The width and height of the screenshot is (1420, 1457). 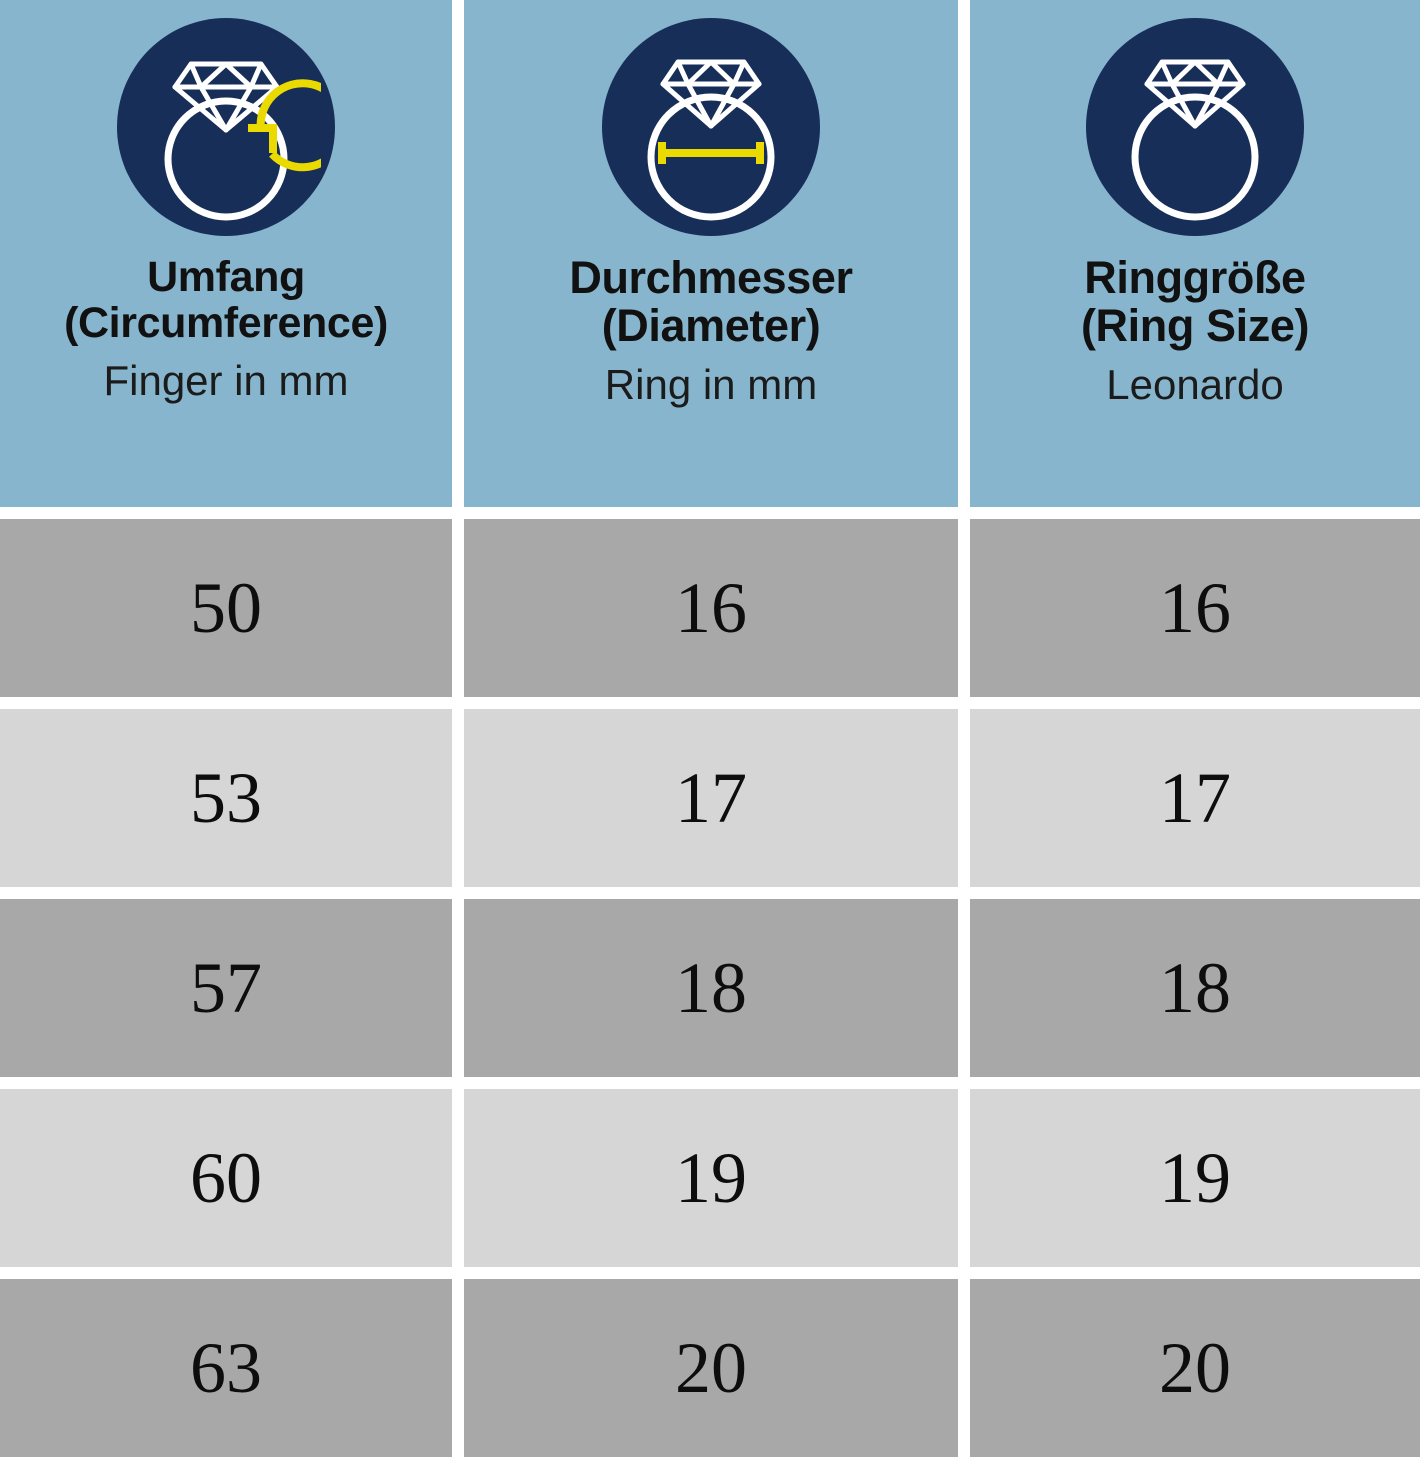 I want to click on cell-circumference: 50, so click(x=226, y=608).